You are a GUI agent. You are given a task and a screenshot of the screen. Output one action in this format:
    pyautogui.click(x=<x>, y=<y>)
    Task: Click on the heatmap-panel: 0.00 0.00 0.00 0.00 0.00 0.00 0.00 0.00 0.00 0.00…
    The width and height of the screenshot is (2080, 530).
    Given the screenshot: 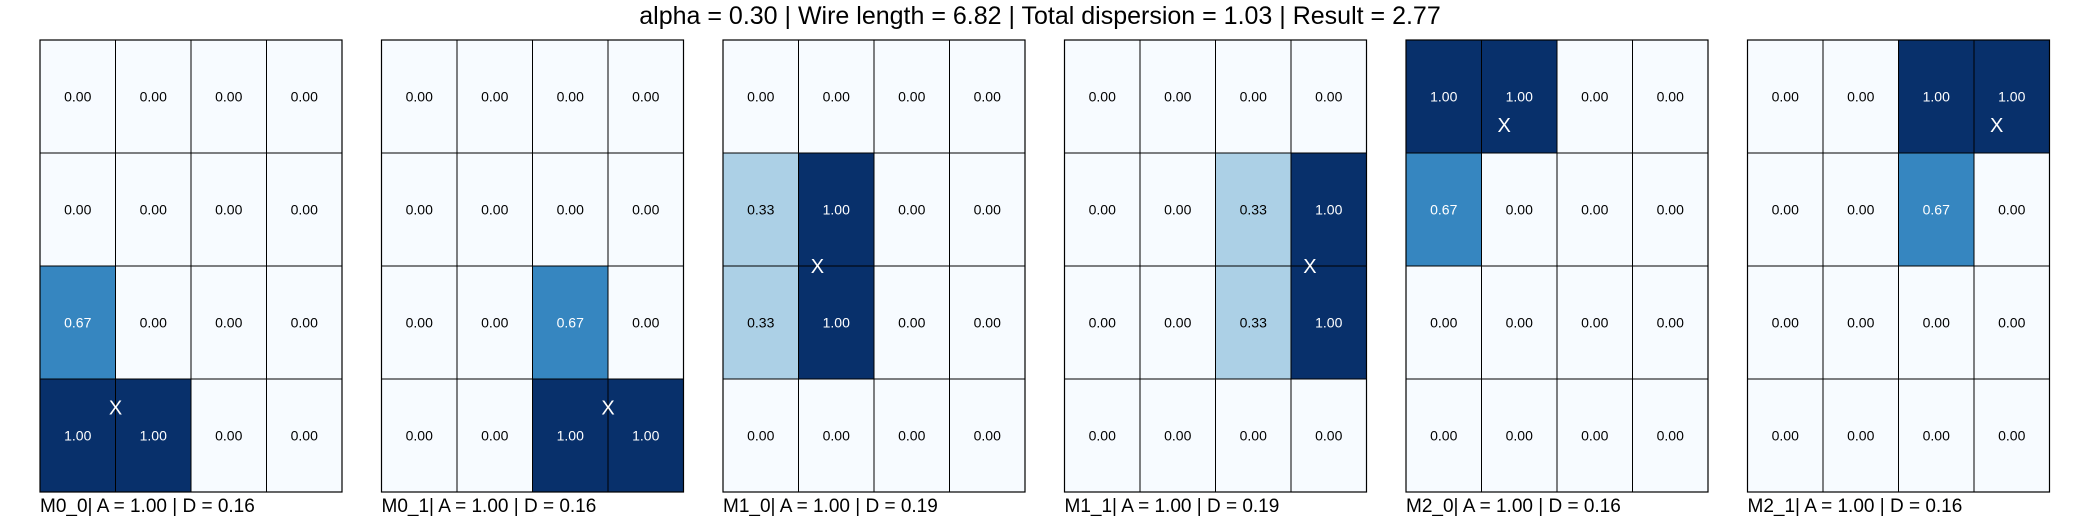 What is the action you would take?
    pyautogui.click(x=532, y=278)
    